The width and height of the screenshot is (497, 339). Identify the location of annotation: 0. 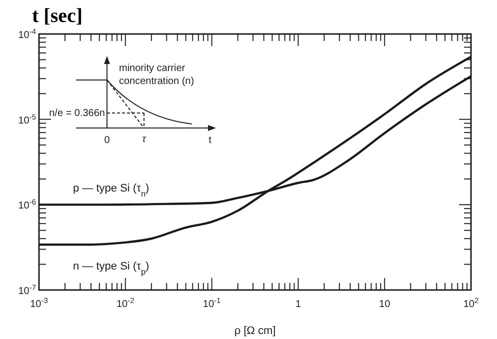
(107, 140).